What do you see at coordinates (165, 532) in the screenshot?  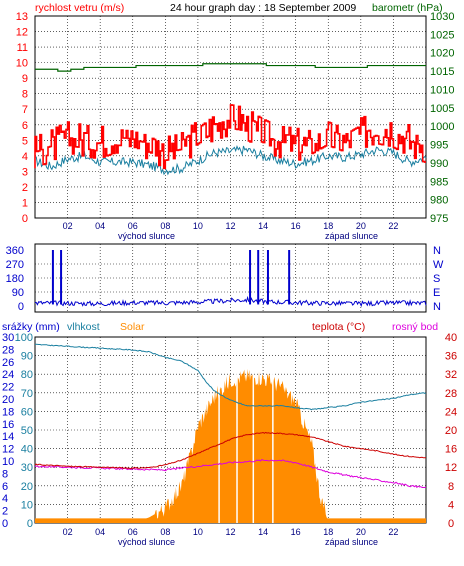 I see `humidity-x-tick: 08` at bounding box center [165, 532].